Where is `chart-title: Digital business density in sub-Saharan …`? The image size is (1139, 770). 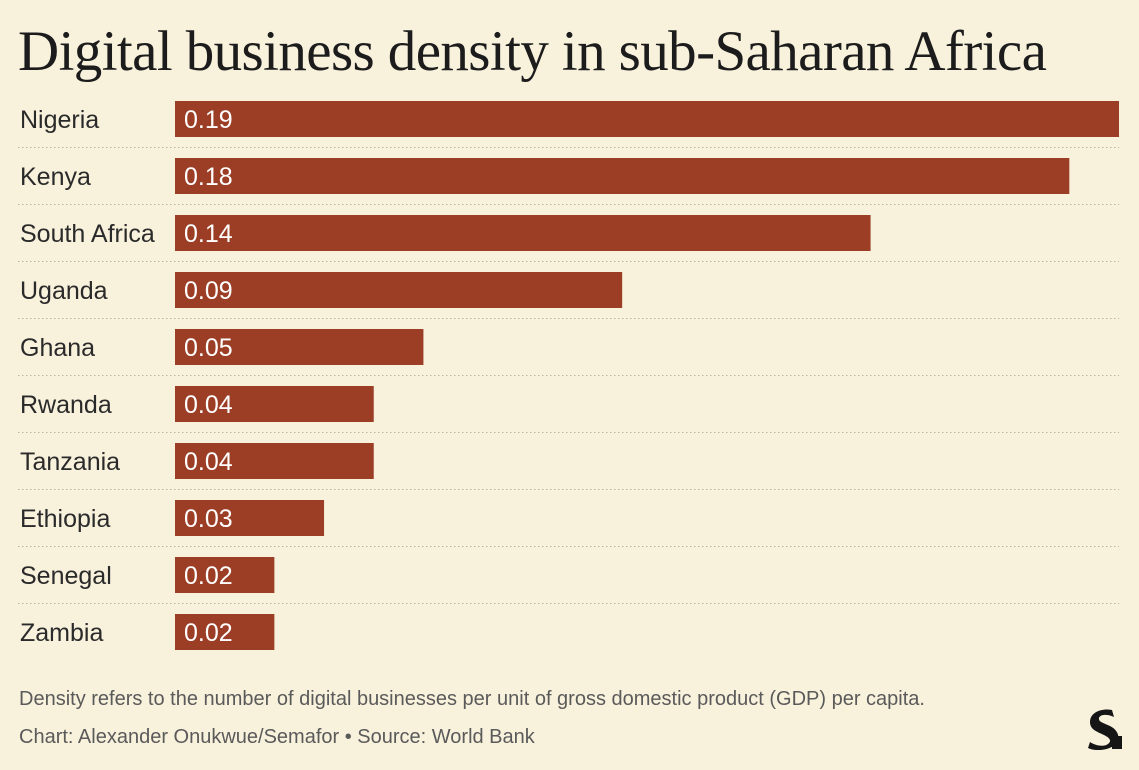 chart-title: Digital business density in sub-Saharan … is located at coordinates (532, 51).